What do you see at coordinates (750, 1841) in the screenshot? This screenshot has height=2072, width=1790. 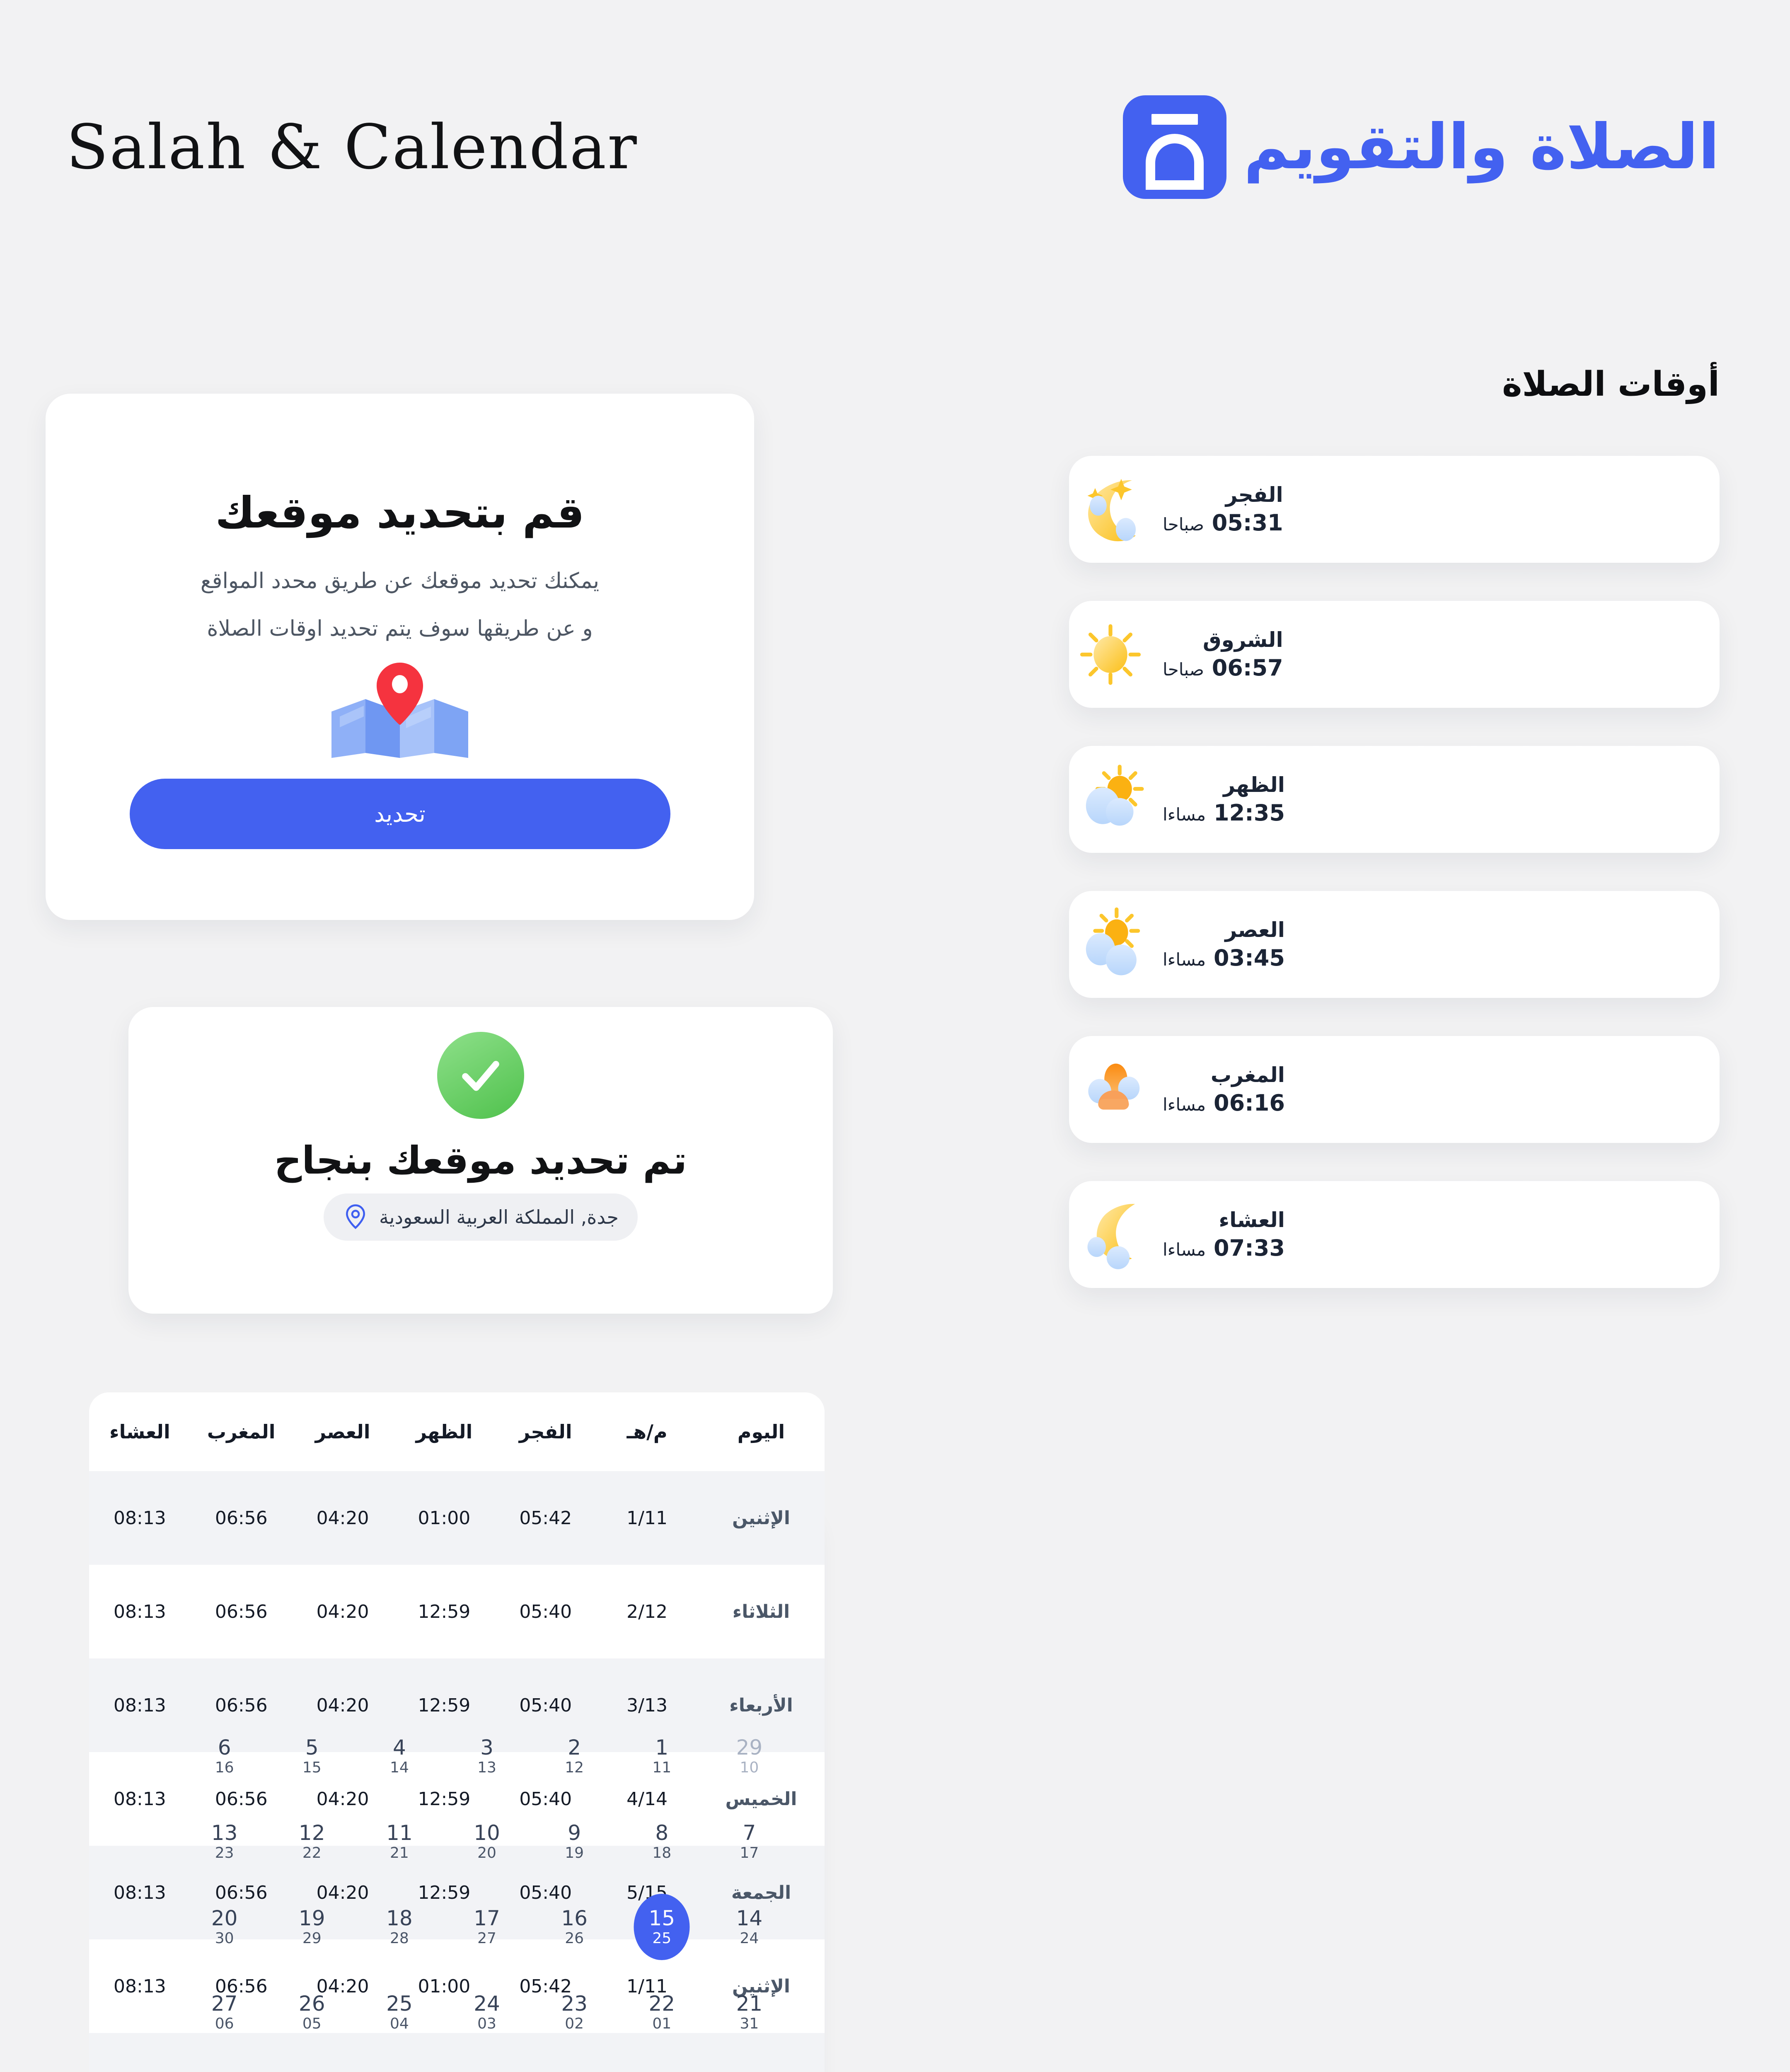 I see `calendar-day-cell: 7 17` at bounding box center [750, 1841].